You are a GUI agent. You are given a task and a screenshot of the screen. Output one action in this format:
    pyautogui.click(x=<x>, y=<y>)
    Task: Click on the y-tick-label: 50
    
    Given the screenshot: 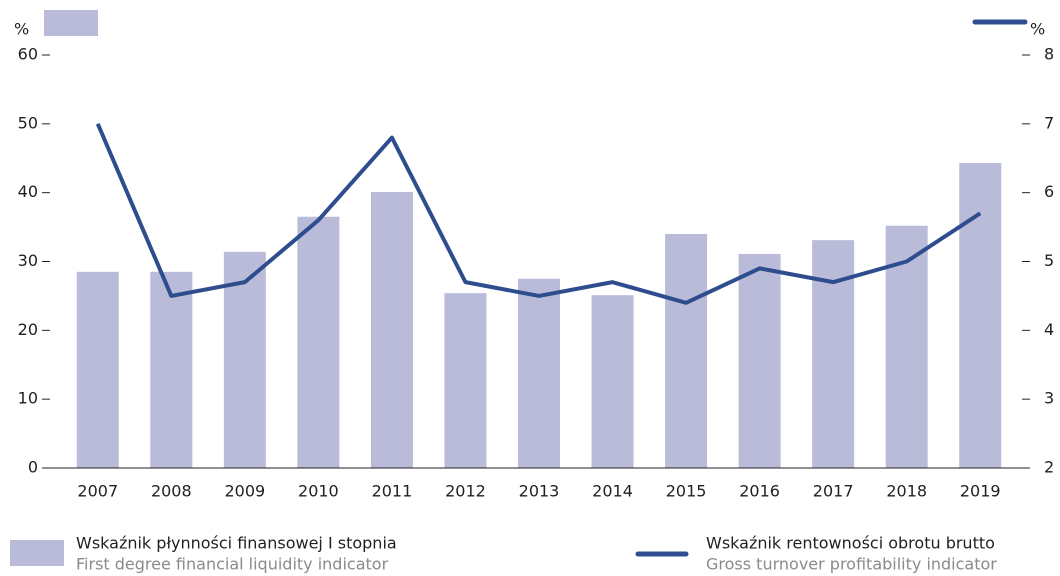 What is the action you would take?
    pyautogui.click(x=28, y=122)
    